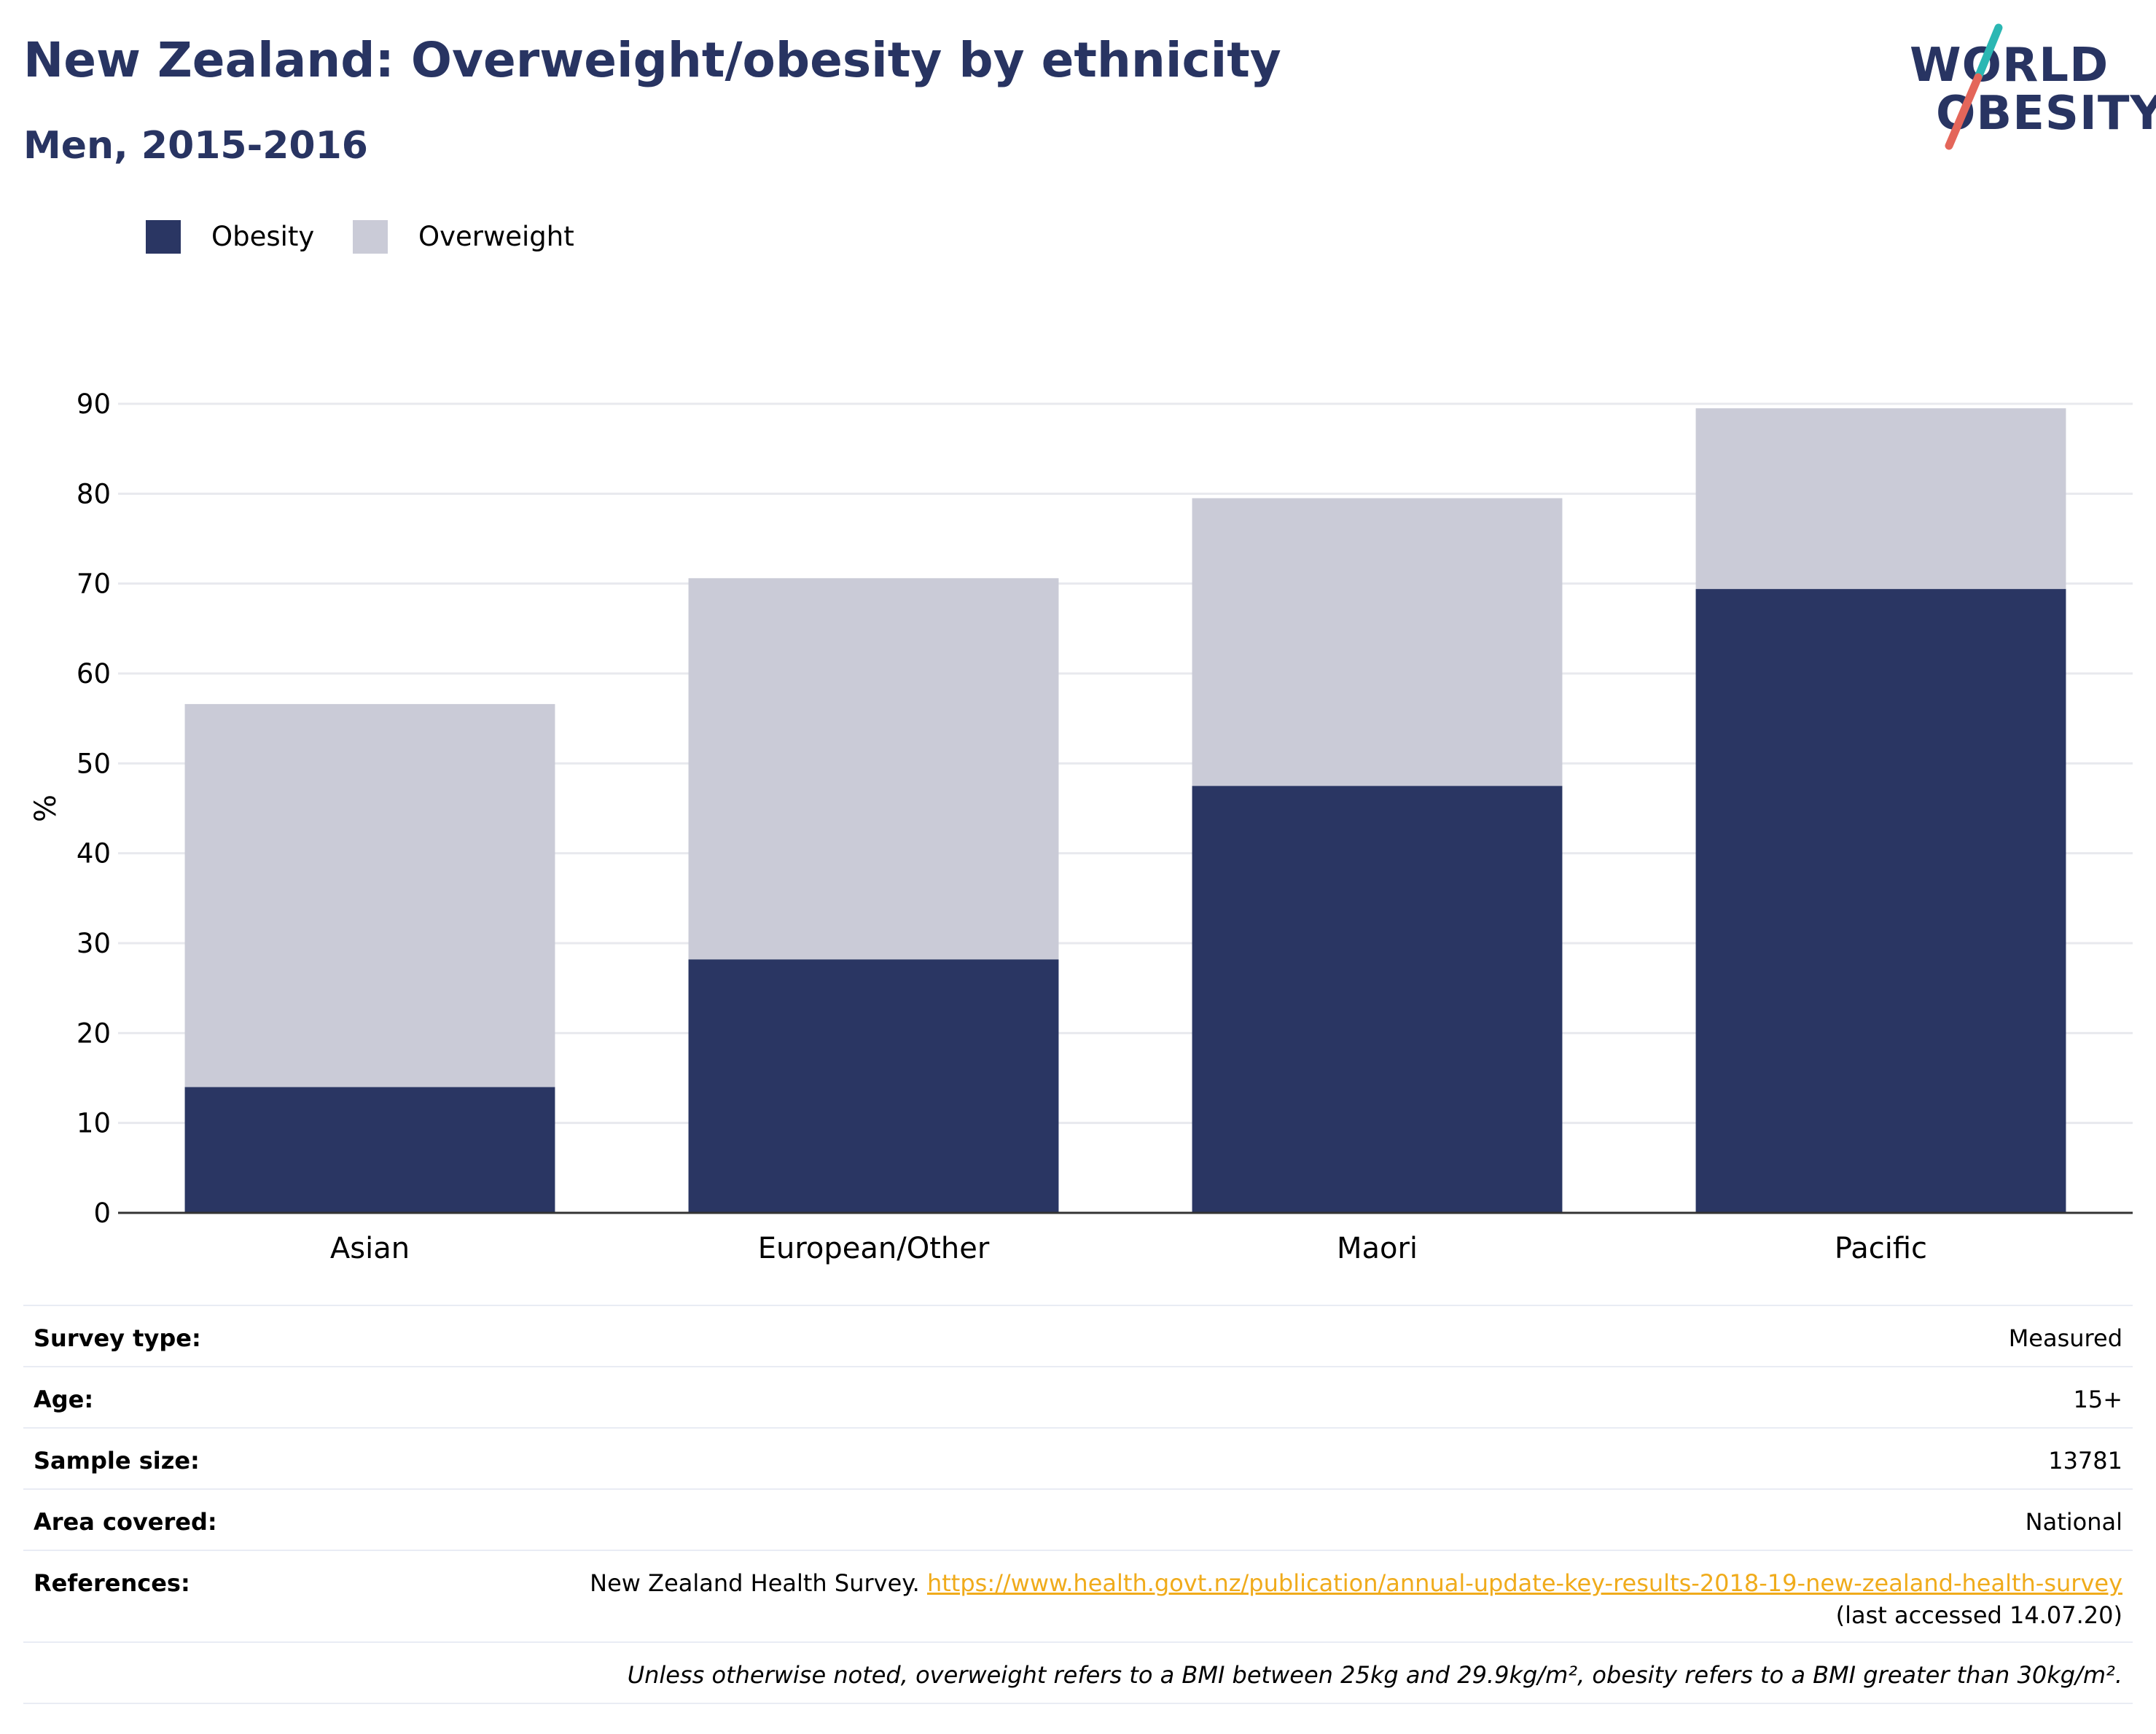  I want to click on y-tick-label: 40, so click(94, 854).